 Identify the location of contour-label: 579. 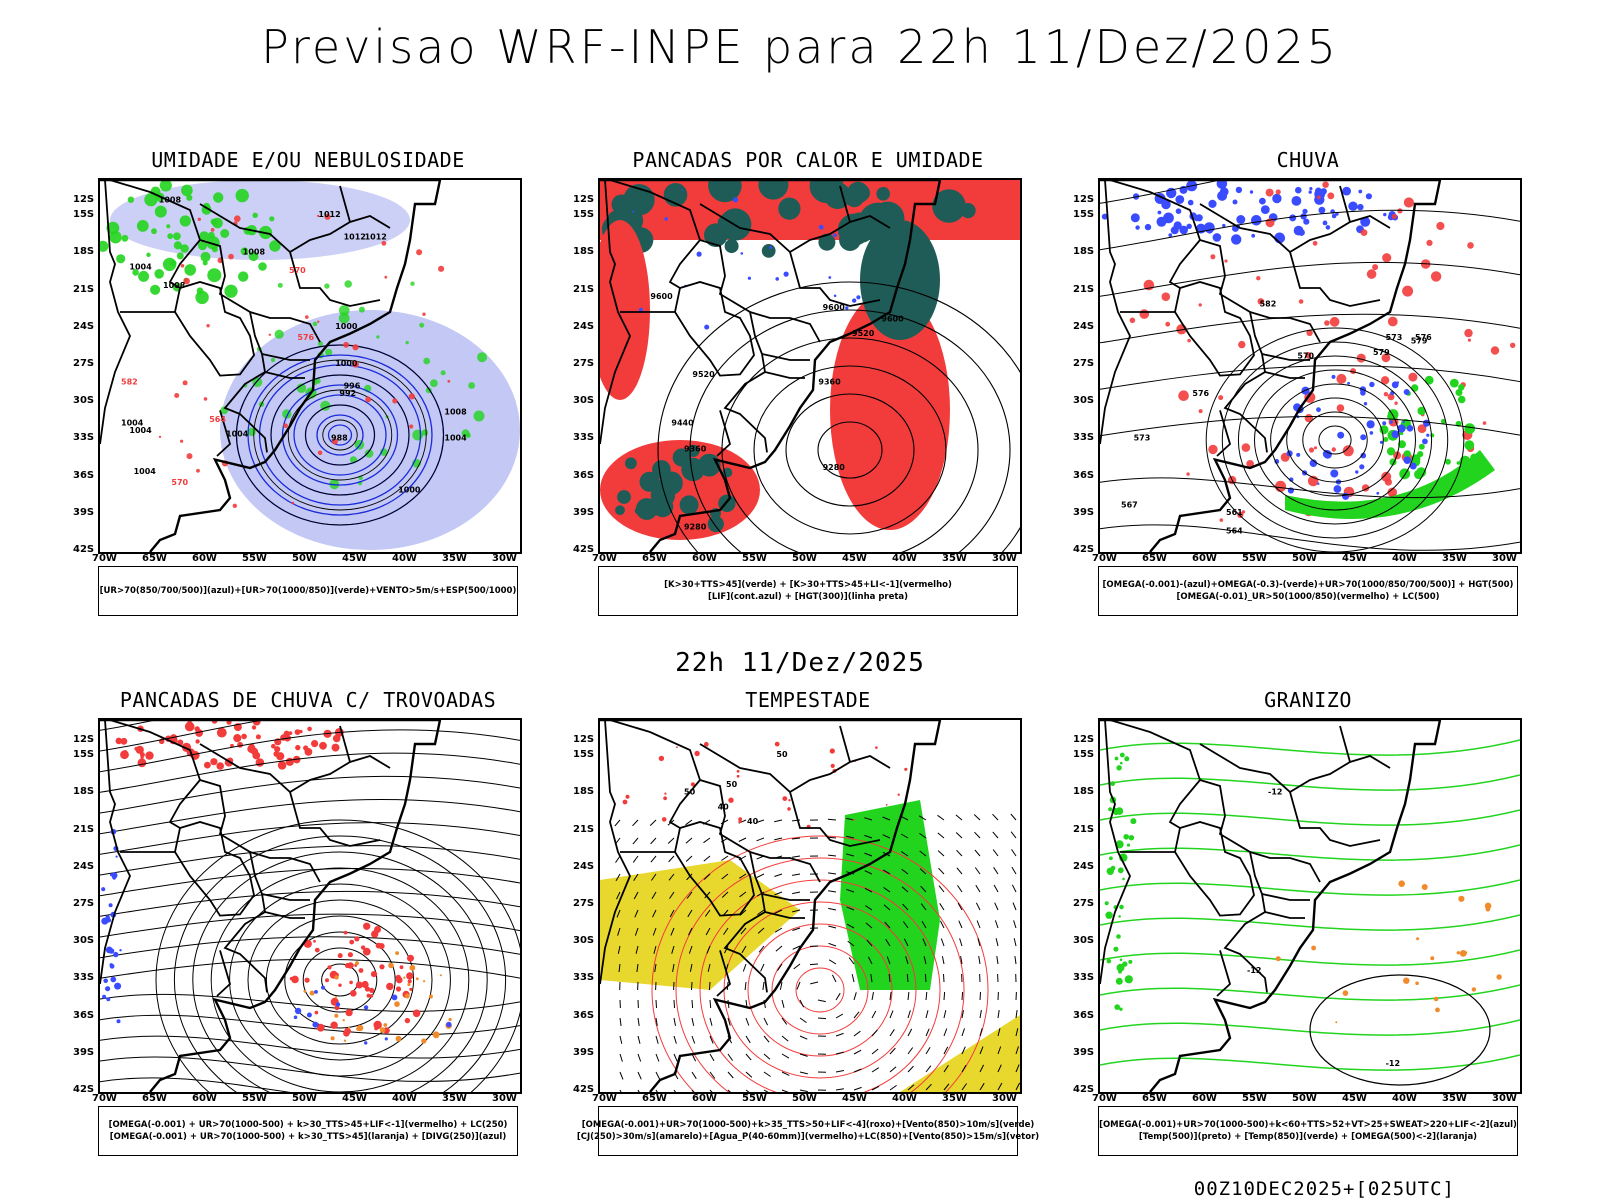
(1381, 352).